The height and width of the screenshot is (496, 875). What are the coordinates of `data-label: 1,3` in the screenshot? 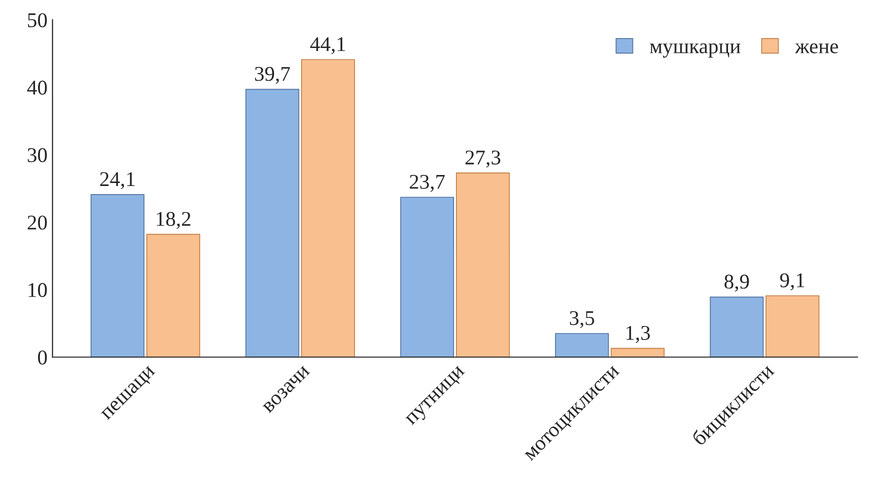 It's located at (638, 334).